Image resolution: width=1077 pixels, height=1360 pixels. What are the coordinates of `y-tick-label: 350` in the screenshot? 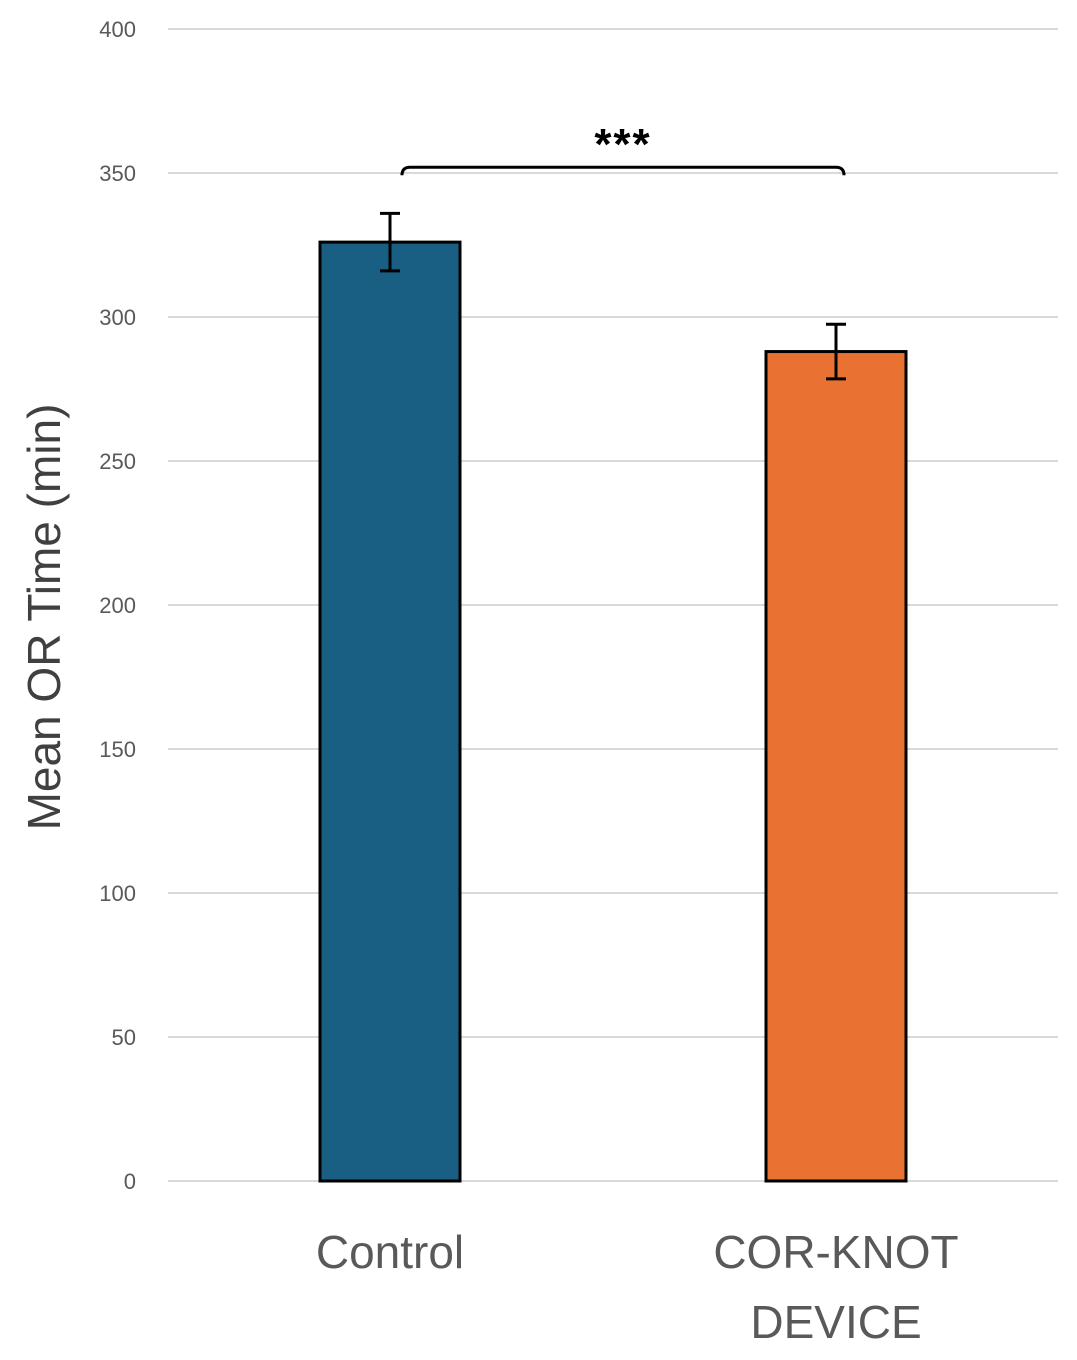 It's located at (117, 173).